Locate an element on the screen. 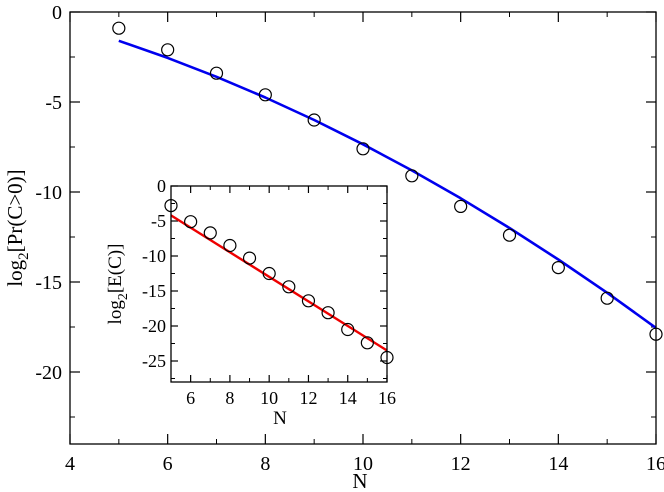 The image size is (664, 492). inset-y-axis-label-log: log is located at coordinates (115, 312).